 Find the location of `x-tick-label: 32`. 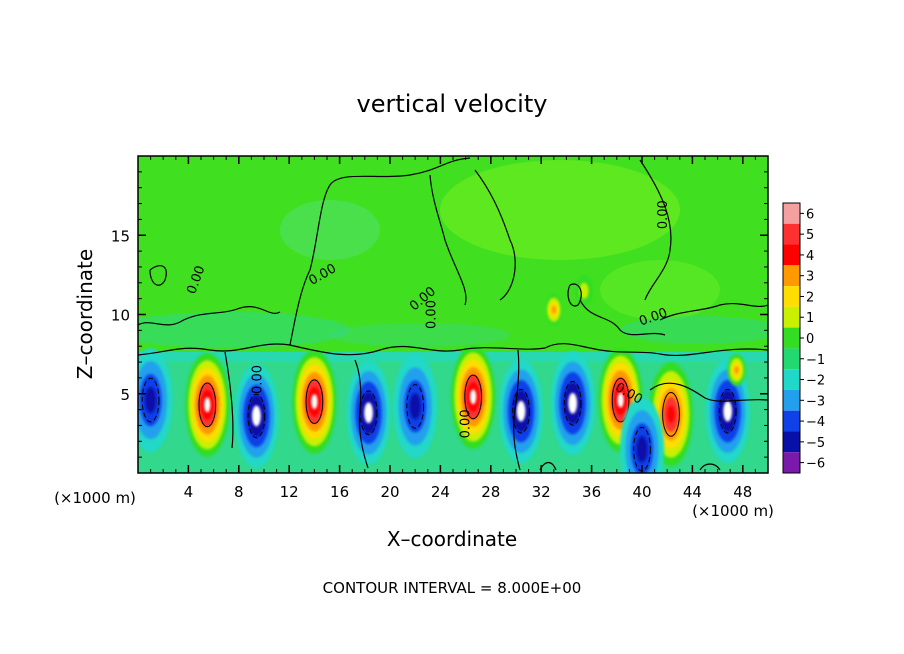

x-tick-label: 32 is located at coordinates (541, 492).